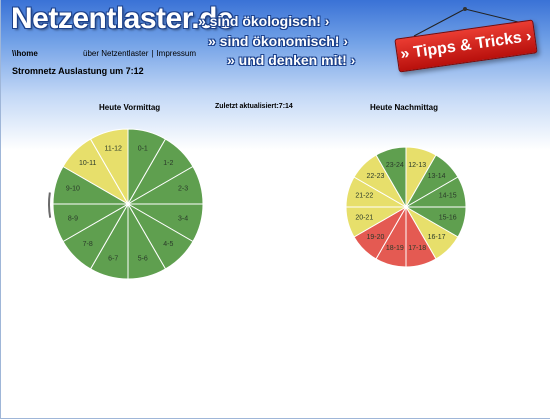  Describe the element at coordinates (448, 218) in the screenshot. I see `pie-label-pm-15-16: 15-16` at that location.